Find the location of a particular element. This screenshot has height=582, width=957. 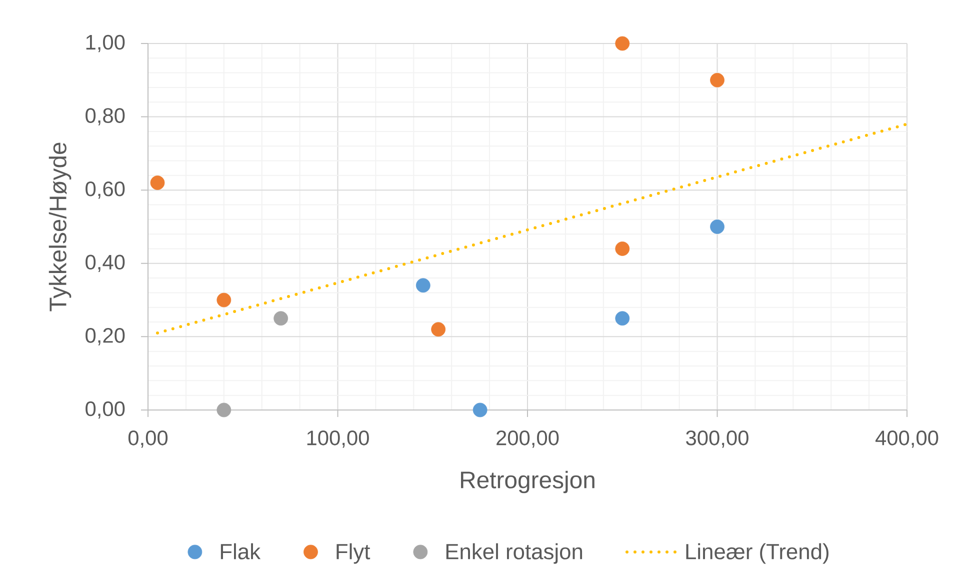

y-tick-label: 0,20 is located at coordinates (105, 337).